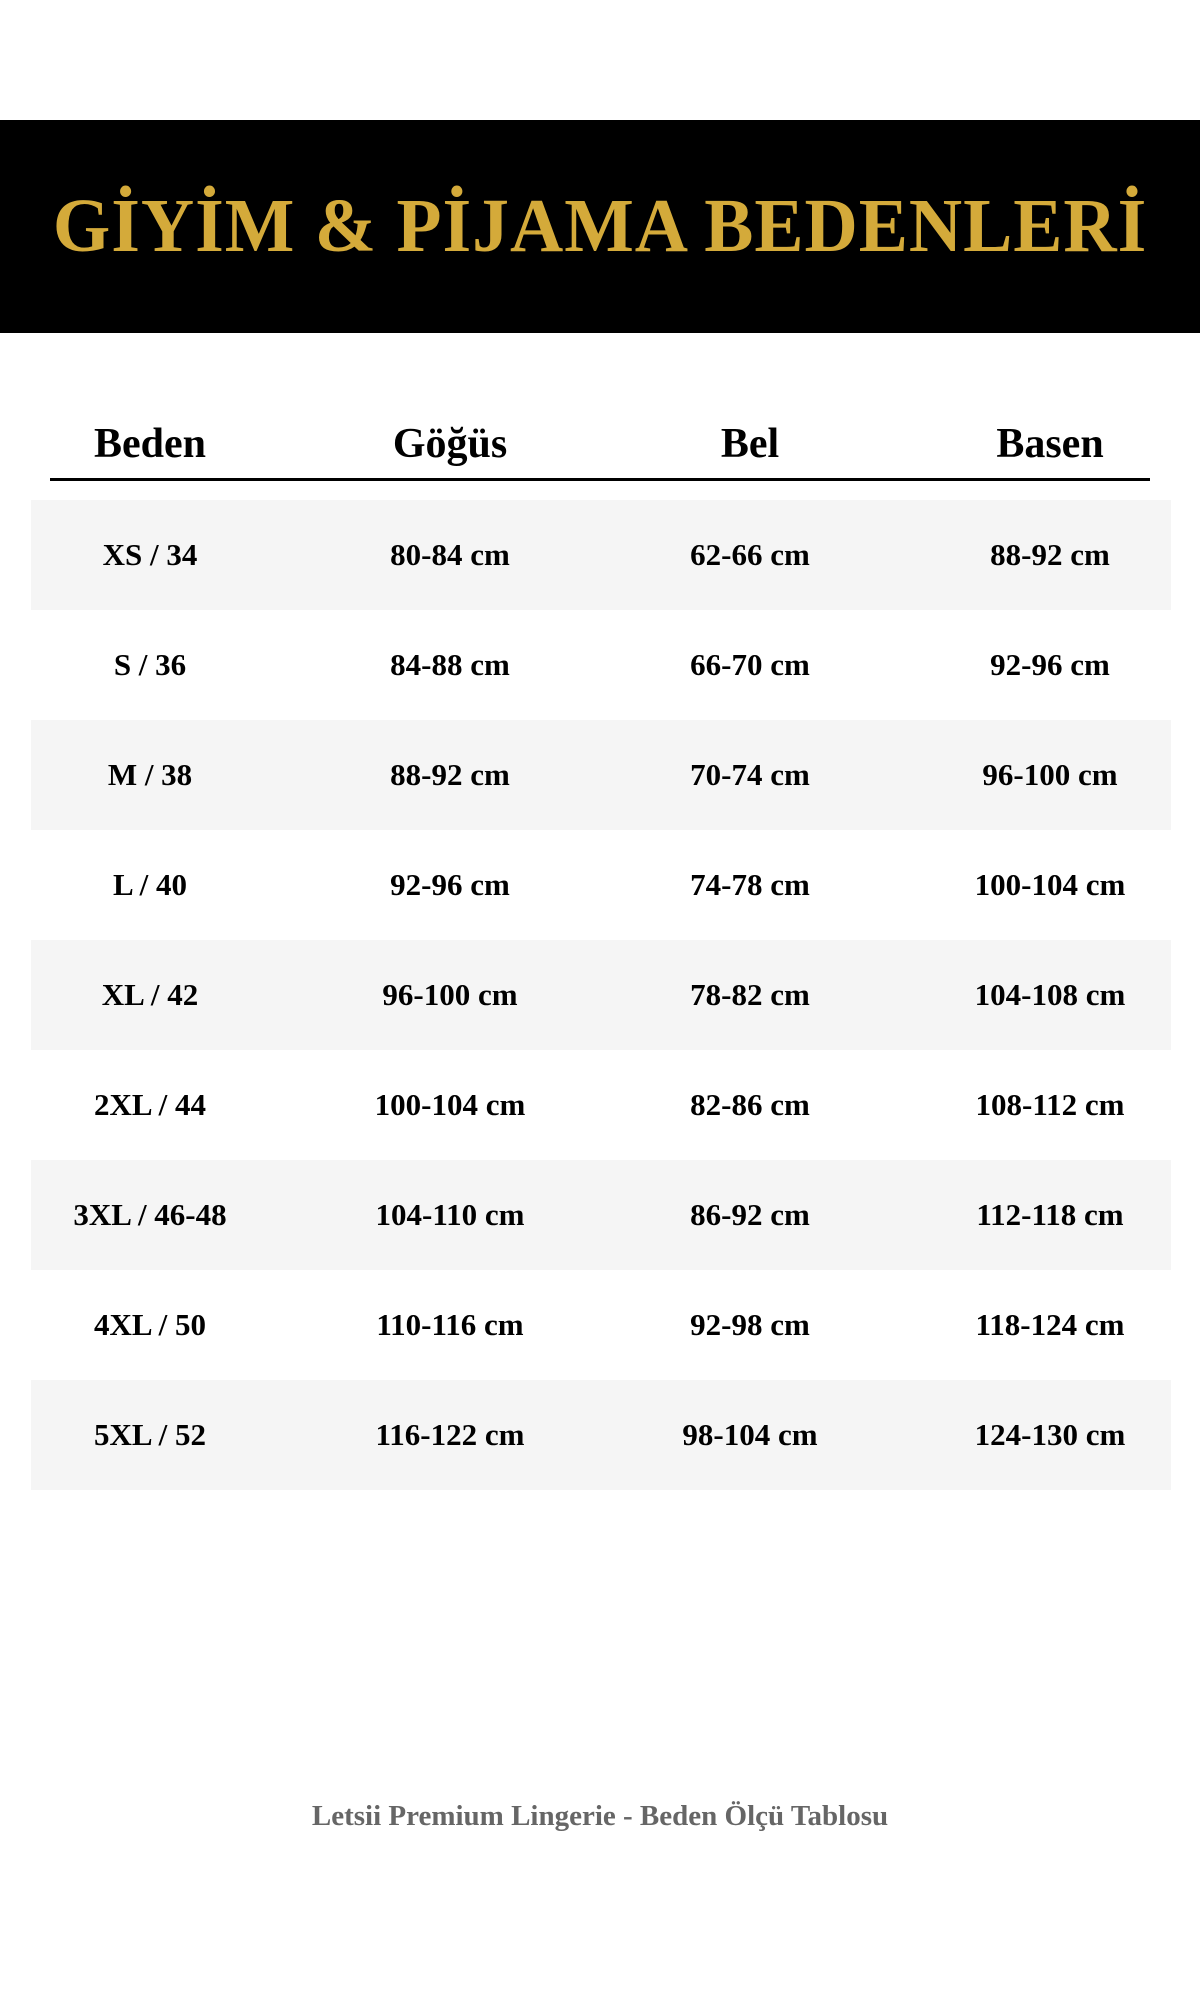  Describe the element at coordinates (601, 775) in the screenshot. I see `table-row: M / 38 88-92 cm 70-74 cm 96-100 cm` at that location.